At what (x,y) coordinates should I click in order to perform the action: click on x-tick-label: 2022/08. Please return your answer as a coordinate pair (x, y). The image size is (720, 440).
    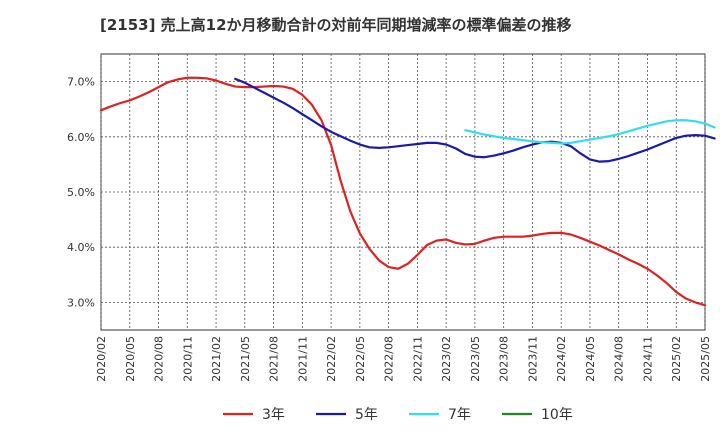
    Looking at the image, I should click on (389, 359).